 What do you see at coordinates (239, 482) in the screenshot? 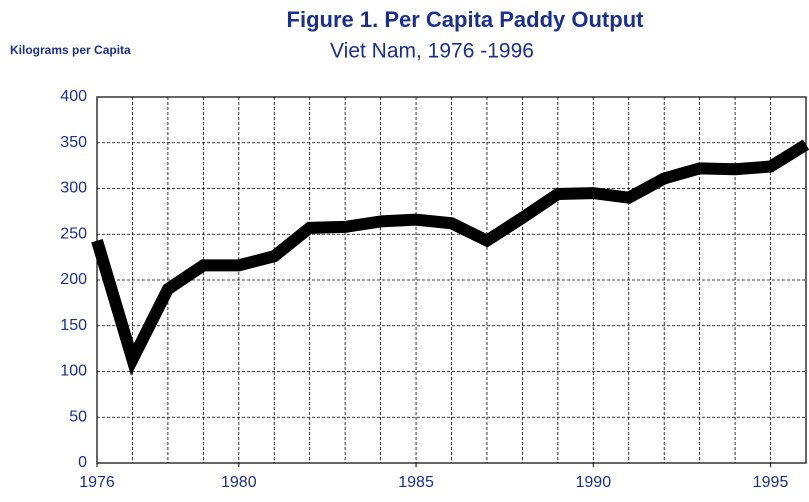
I see `x-tick-label: 1980` at bounding box center [239, 482].